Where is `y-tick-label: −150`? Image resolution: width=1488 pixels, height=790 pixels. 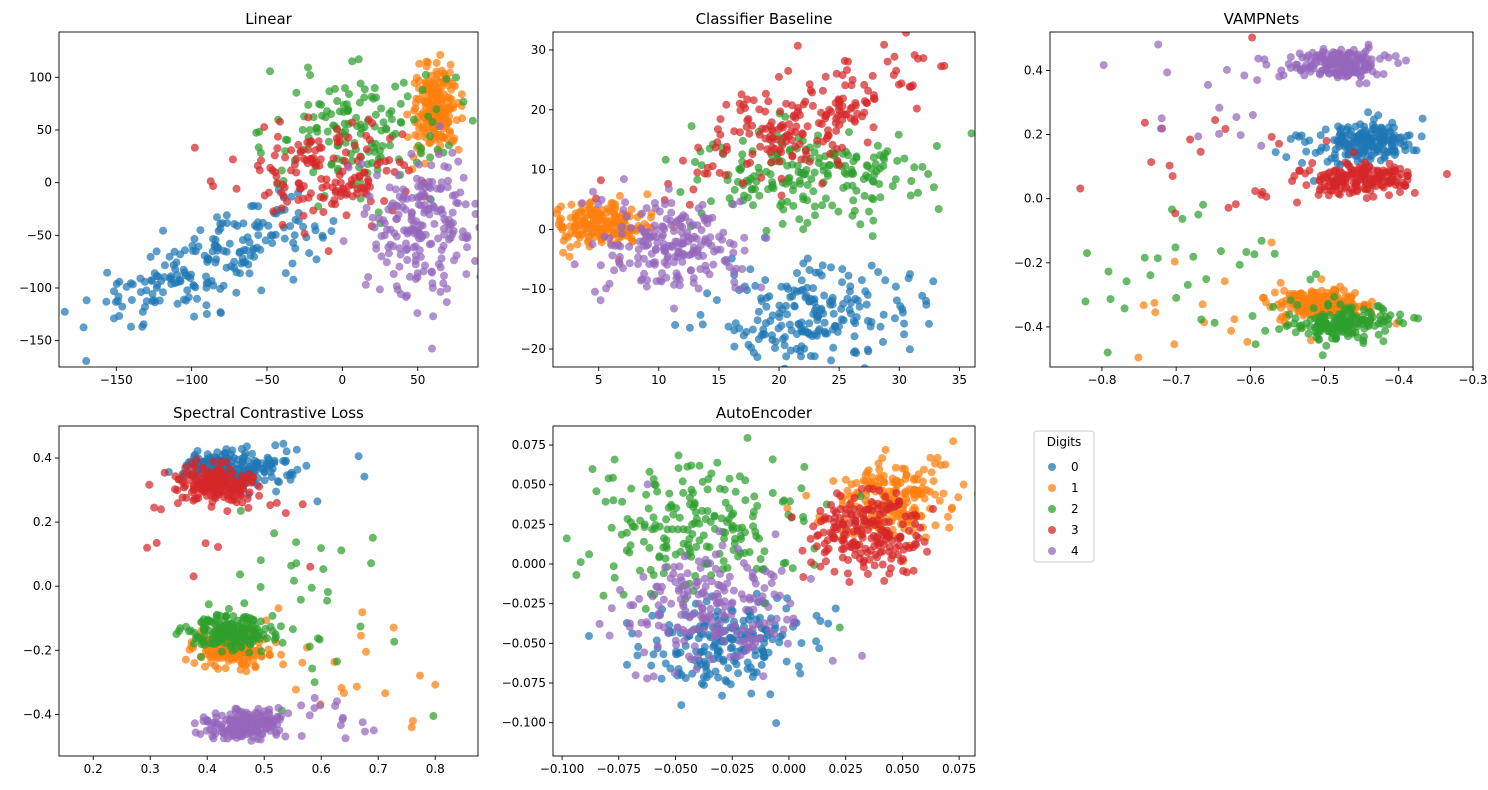
y-tick-label: −150 is located at coordinates (35, 341).